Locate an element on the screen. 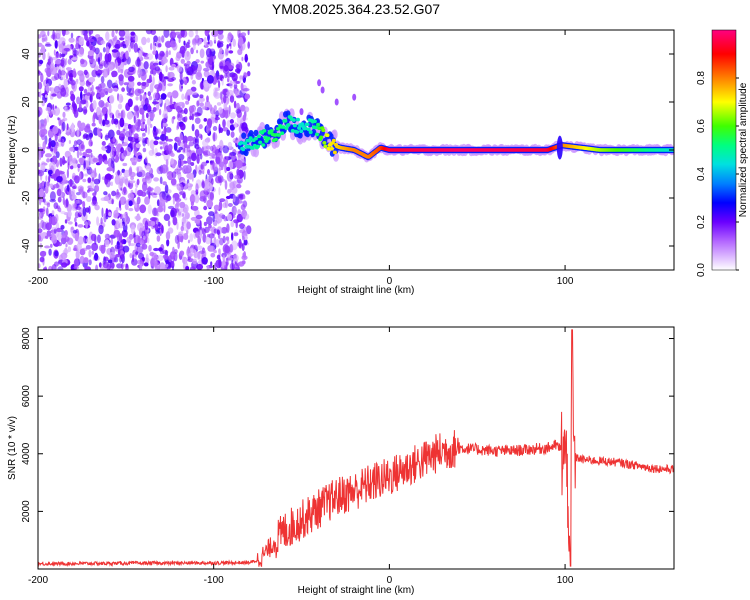 Image resolution: width=750 pixels, height=600 pixels. top-y-tick-label: 0 is located at coordinates (26, 150).